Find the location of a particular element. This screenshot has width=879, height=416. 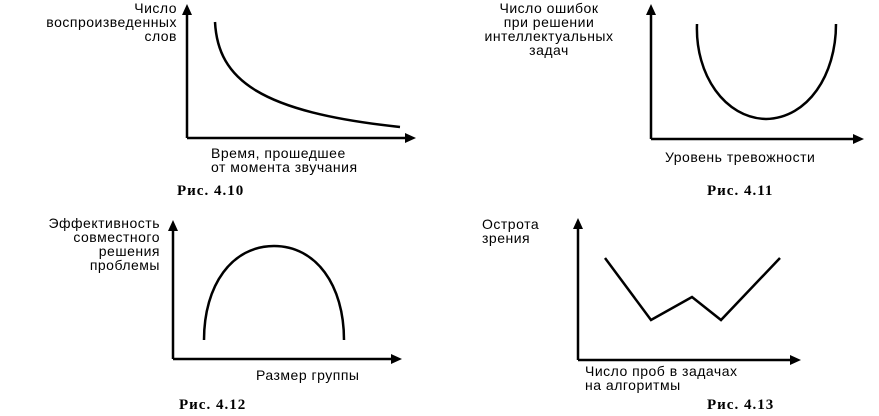

fig-4-10-ylabel: Число воспроизведенных слов is located at coordinates (111, 22).